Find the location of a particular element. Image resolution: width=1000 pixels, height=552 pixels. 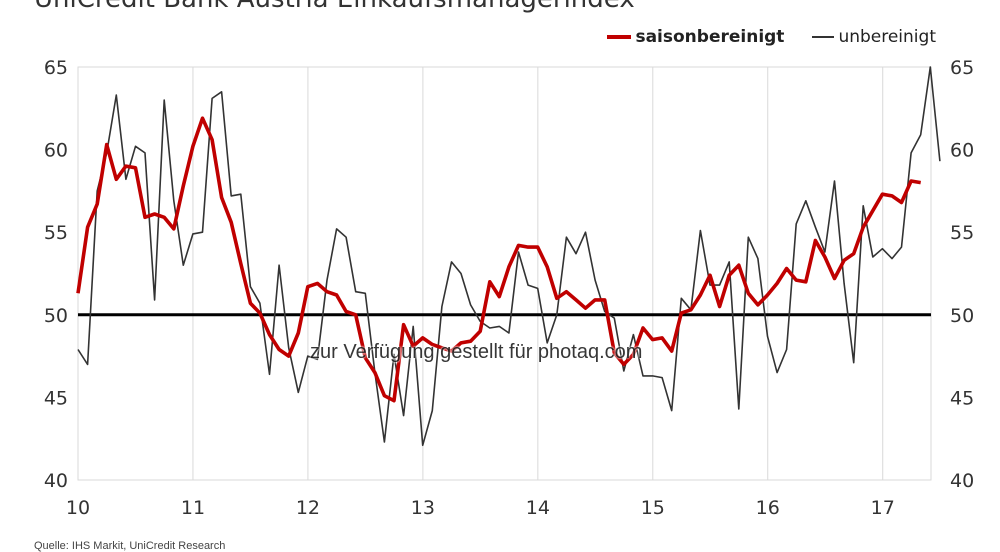

y-tick-label-right: 65 is located at coordinates (962, 68).